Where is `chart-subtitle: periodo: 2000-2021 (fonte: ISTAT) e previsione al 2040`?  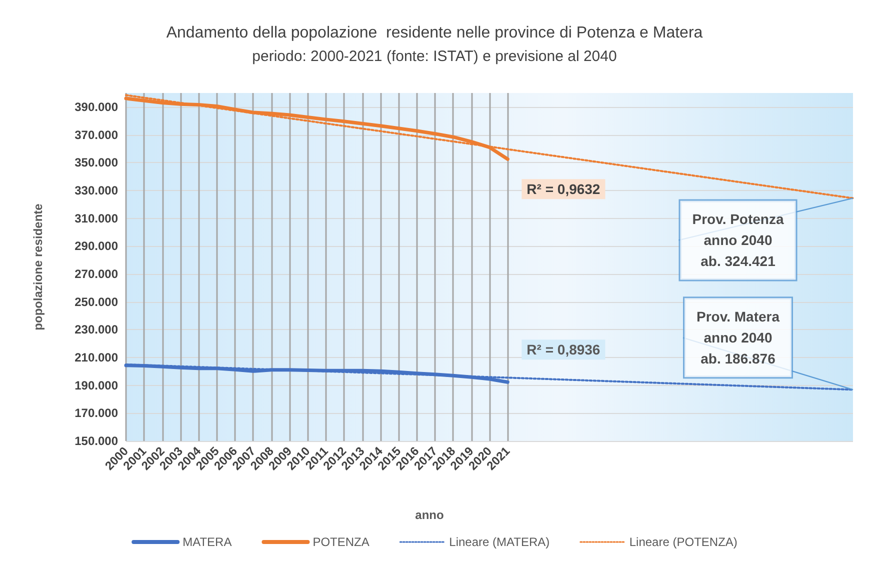
chart-subtitle: periodo: 2000-2021 (fonte: ISTAT) e previsione al 2040 is located at coordinates (434, 56).